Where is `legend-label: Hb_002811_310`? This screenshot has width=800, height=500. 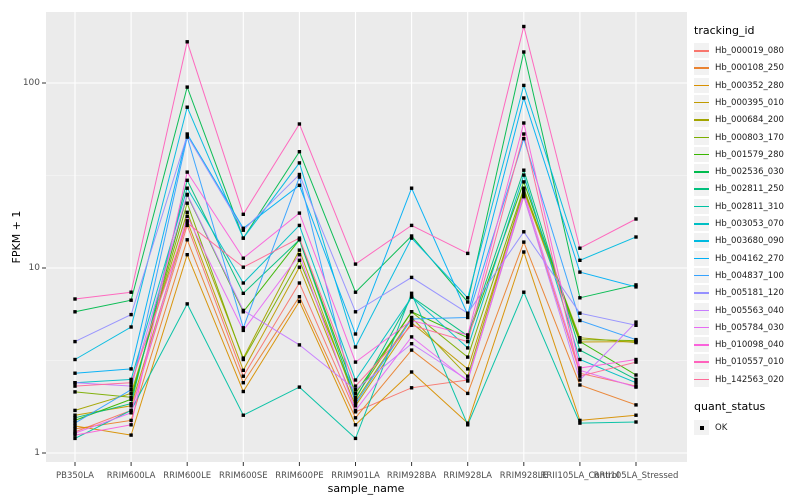
legend-label: Hb_002811_310 is located at coordinates (749, 206).